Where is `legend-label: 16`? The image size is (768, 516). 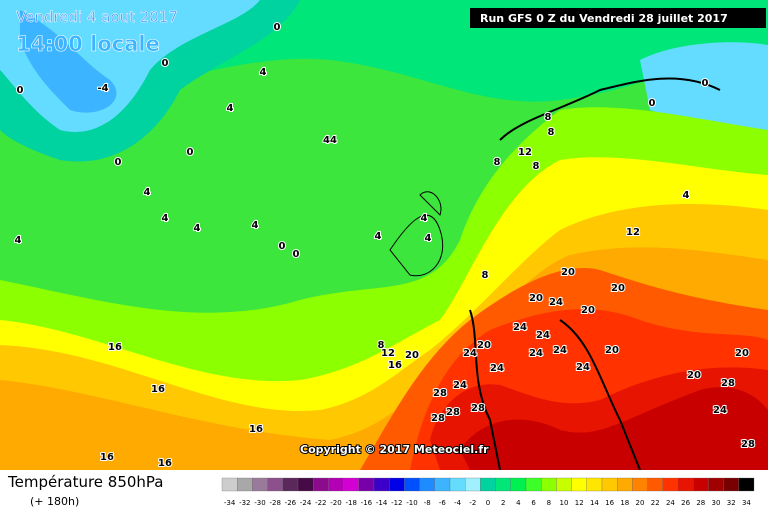
legend-label: 16 is located at coordinates (609, 503).